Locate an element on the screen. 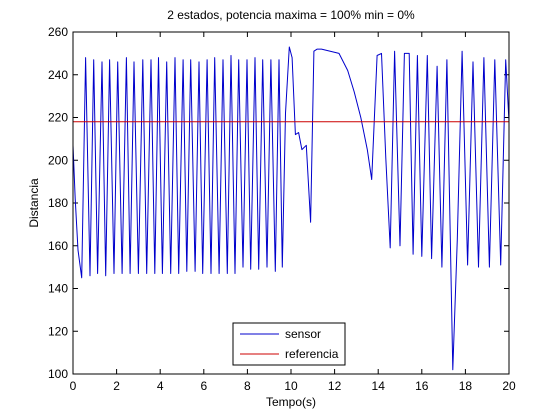 The image size is (560, 420). x-tick-label: 10 is located at coordinates (291, 386).